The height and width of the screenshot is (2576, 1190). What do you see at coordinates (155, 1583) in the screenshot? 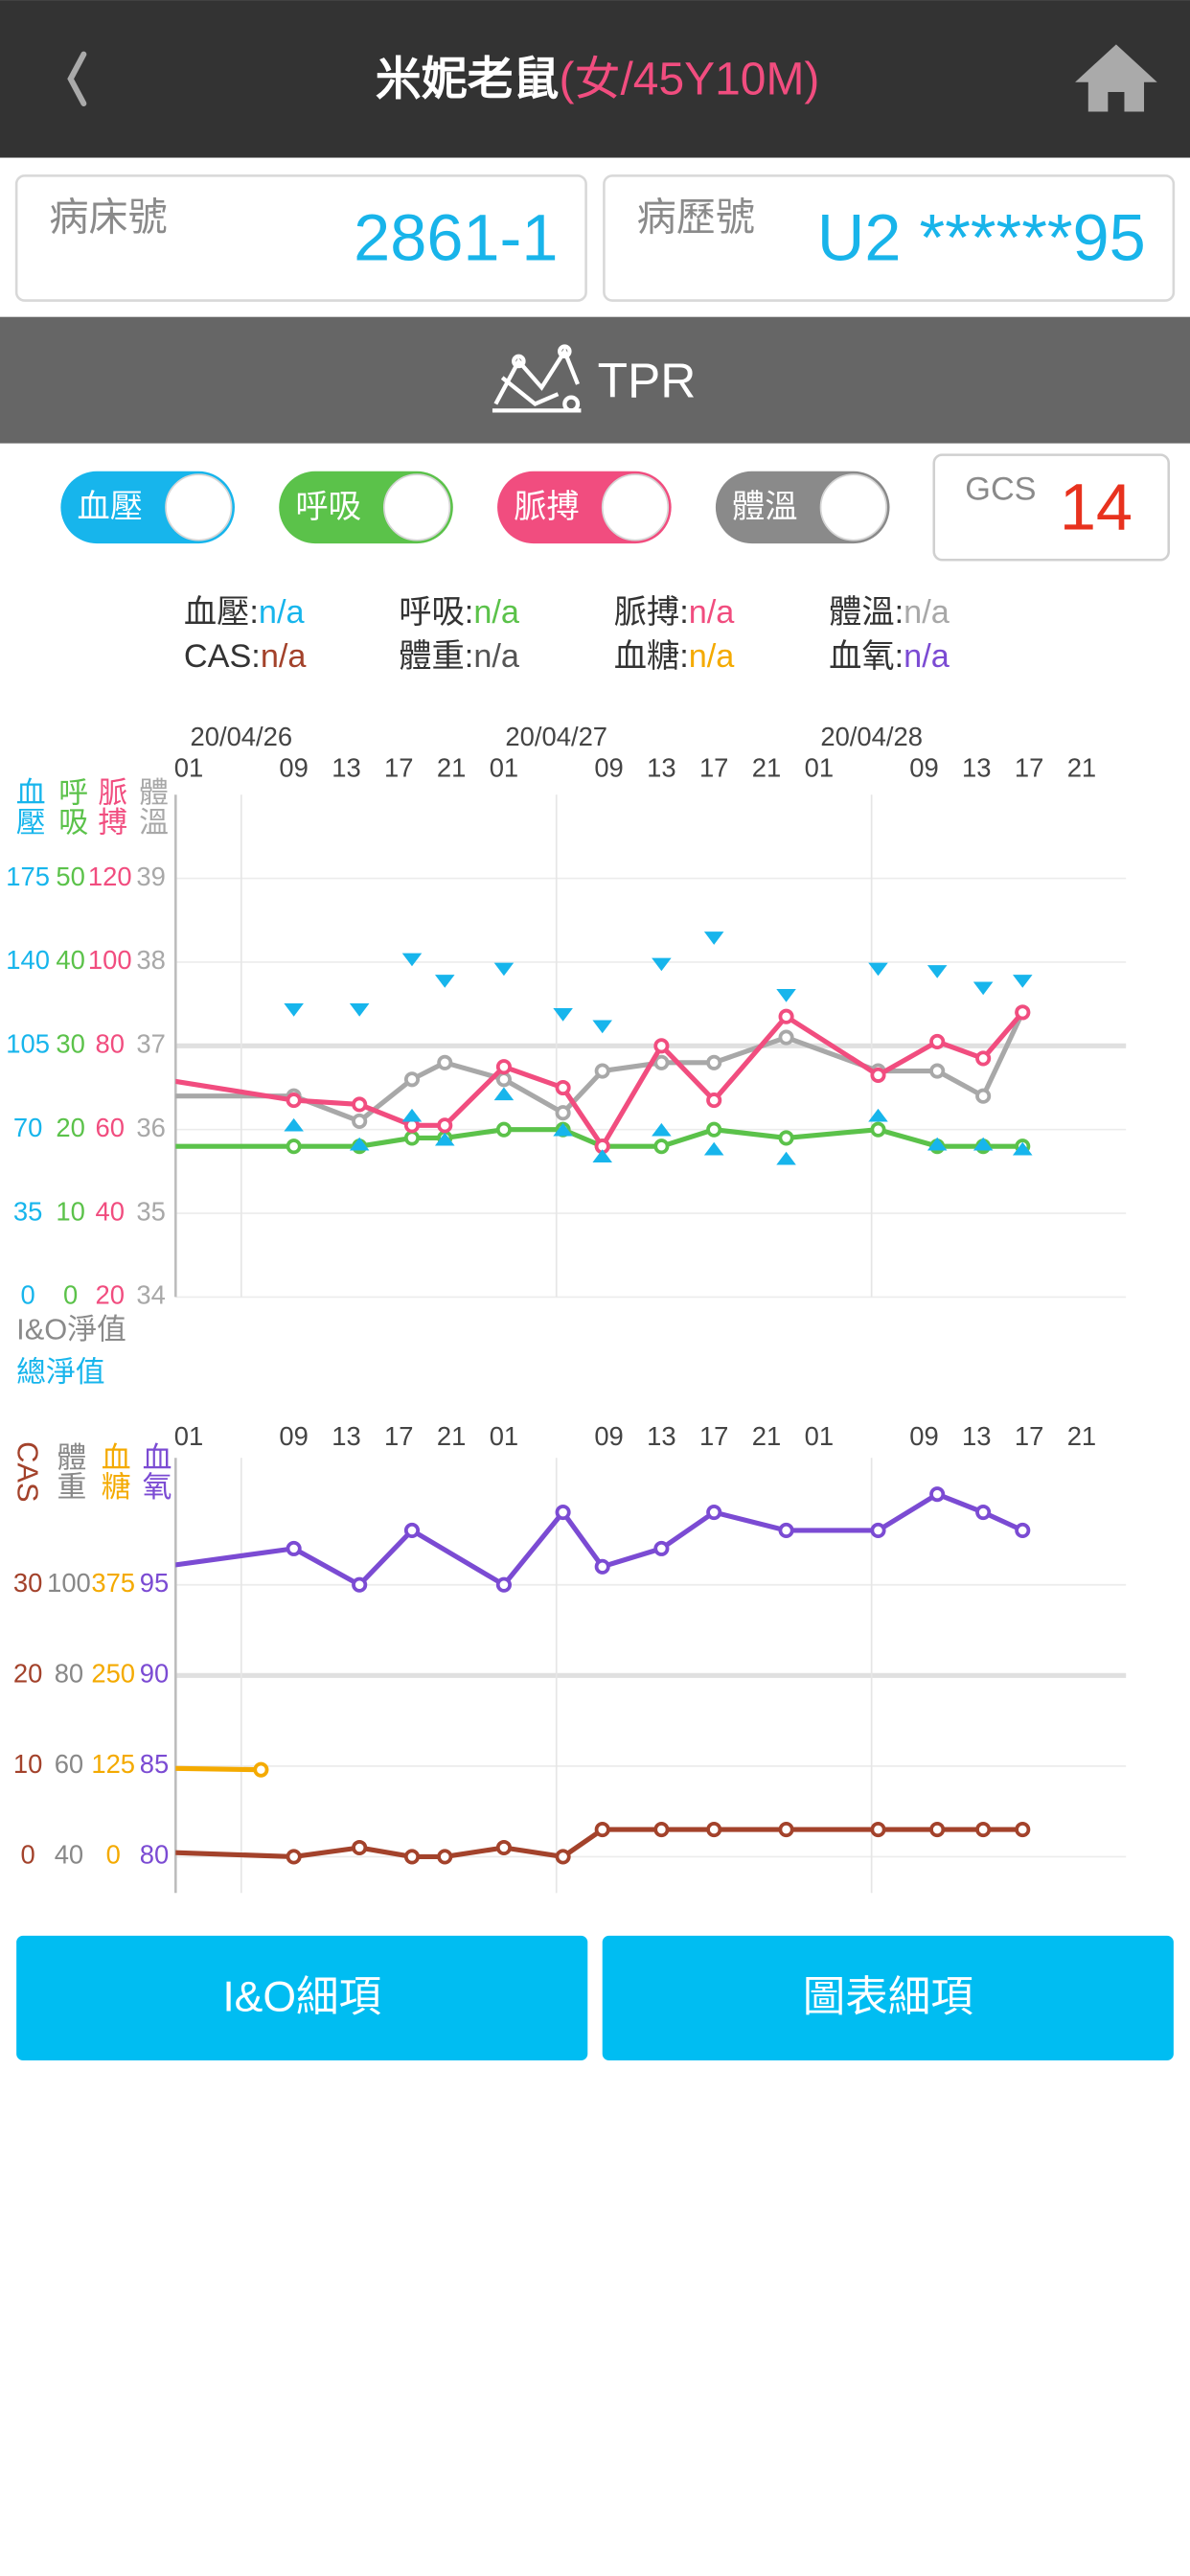
I see `y-tick-label: 95` at bounding box center [155, 1583].